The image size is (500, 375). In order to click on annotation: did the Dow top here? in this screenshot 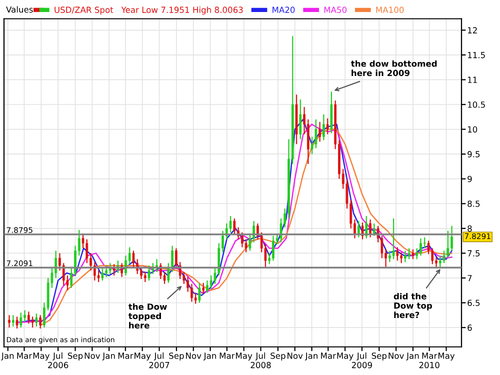, I will do `click(413, 305)`.